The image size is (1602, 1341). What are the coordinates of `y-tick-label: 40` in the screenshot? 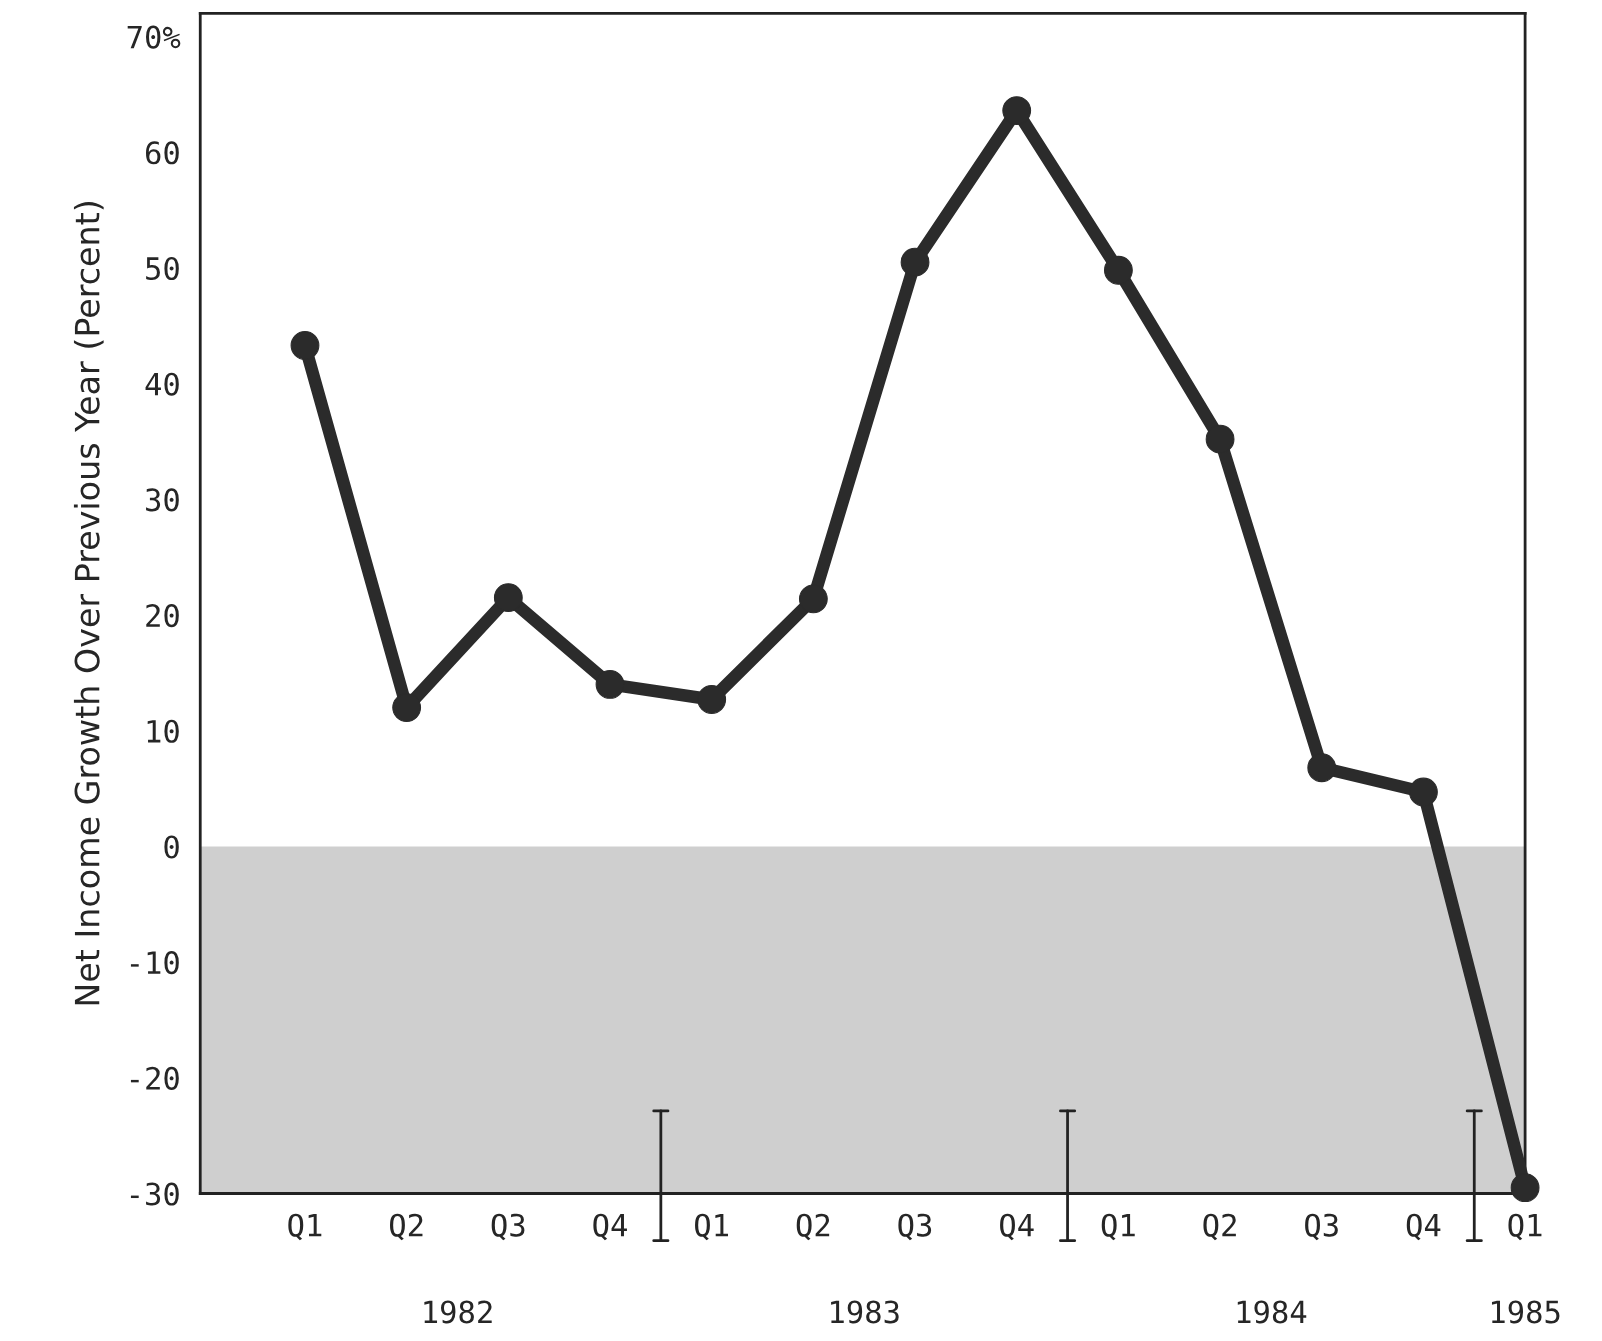 It's located at (162, 384).